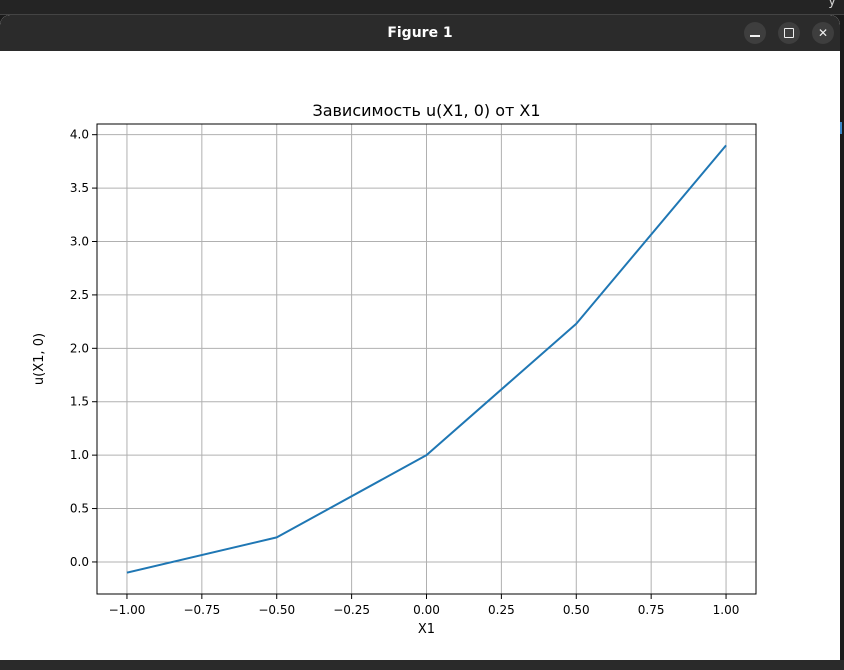 The image size is (844, 670). I want to click on x-tick-label: 0.00, so click(426, 610).